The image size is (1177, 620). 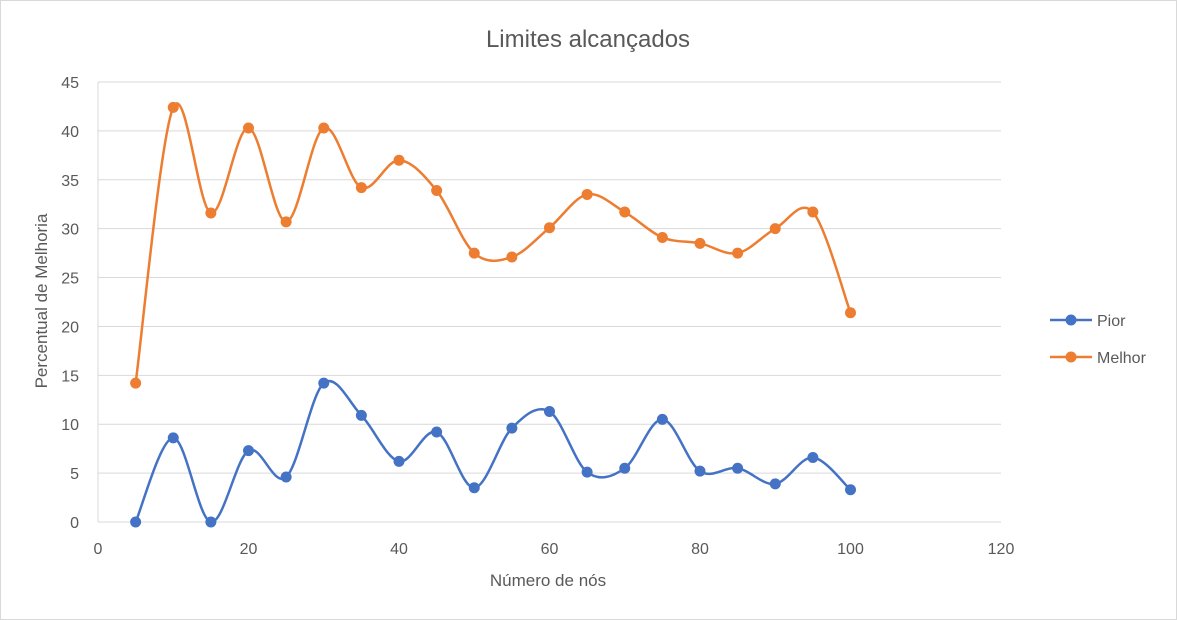 What do you see at coordinates (70, 376) in the screenshot?
I see `y-tick-label: 15` at bounding box center [70, 376].